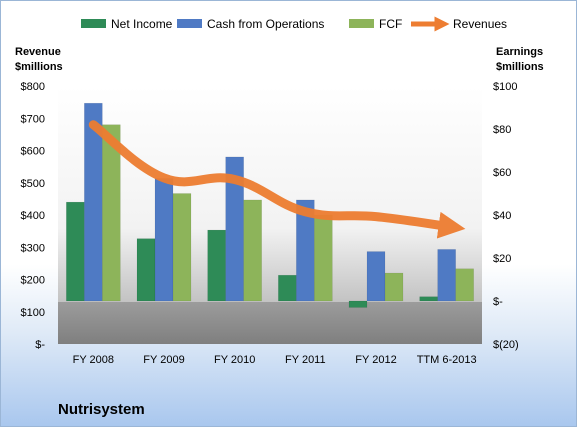 This screenshot has width=577, height=428. I want to click on category-label: FY 2011, so click(305, 360).